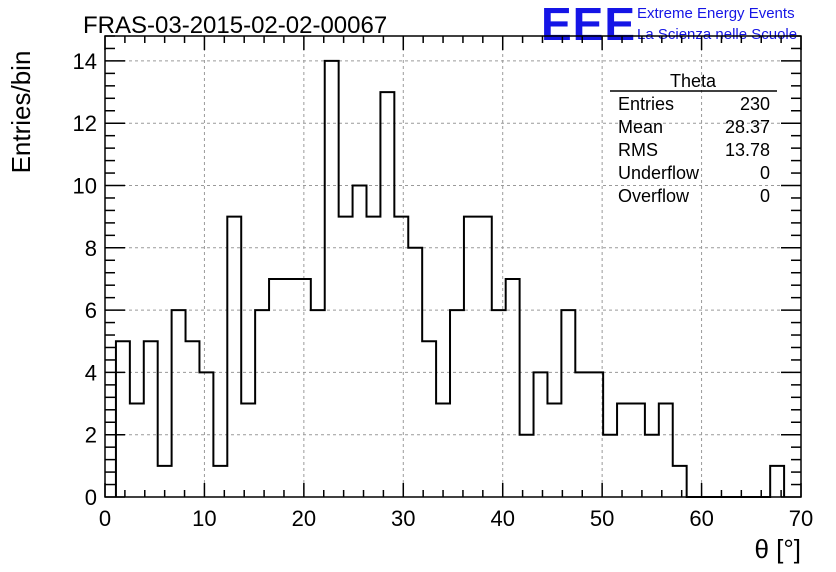 This screenshot has height=572, width=836. I want to click on y-tick-label: 12, so click(85, 123).